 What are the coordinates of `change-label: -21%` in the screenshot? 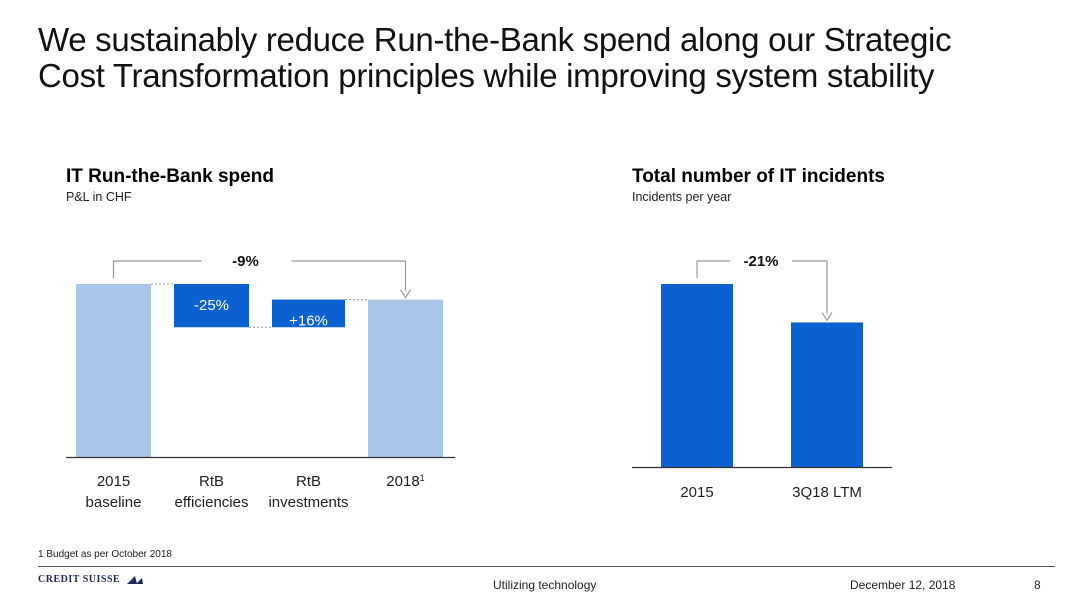 It's located at (760, 261).